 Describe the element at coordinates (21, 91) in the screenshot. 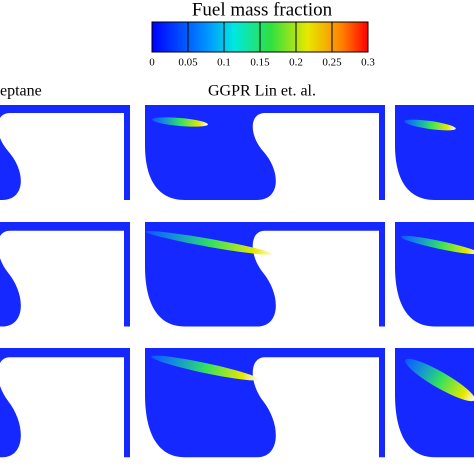

I see `panel-label: eptane` at that location.